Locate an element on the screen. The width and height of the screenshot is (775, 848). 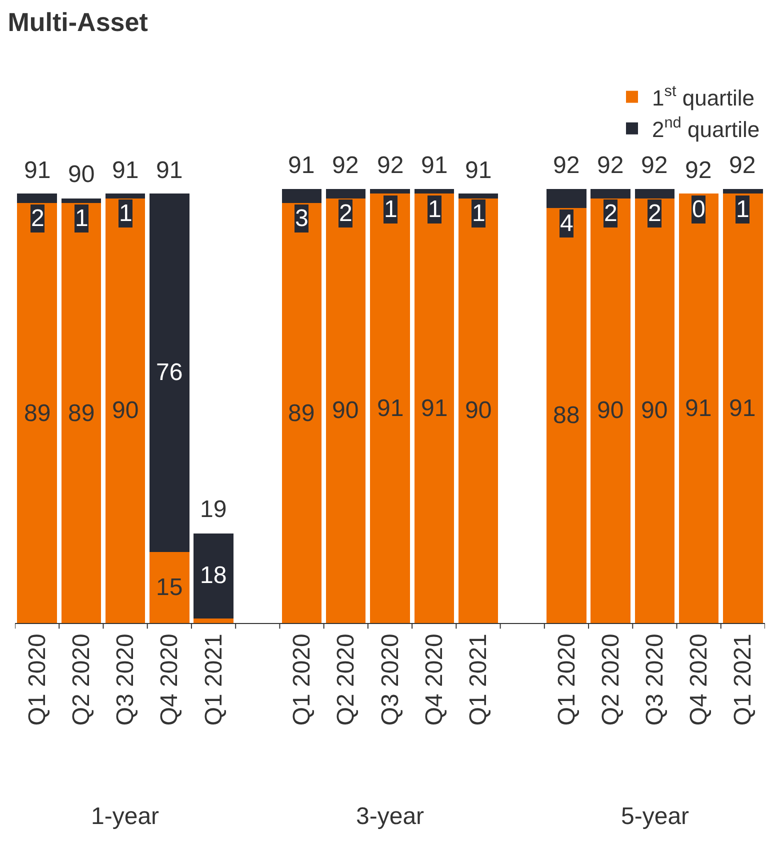
total-label: 90 is located at coordinates (81, 174).